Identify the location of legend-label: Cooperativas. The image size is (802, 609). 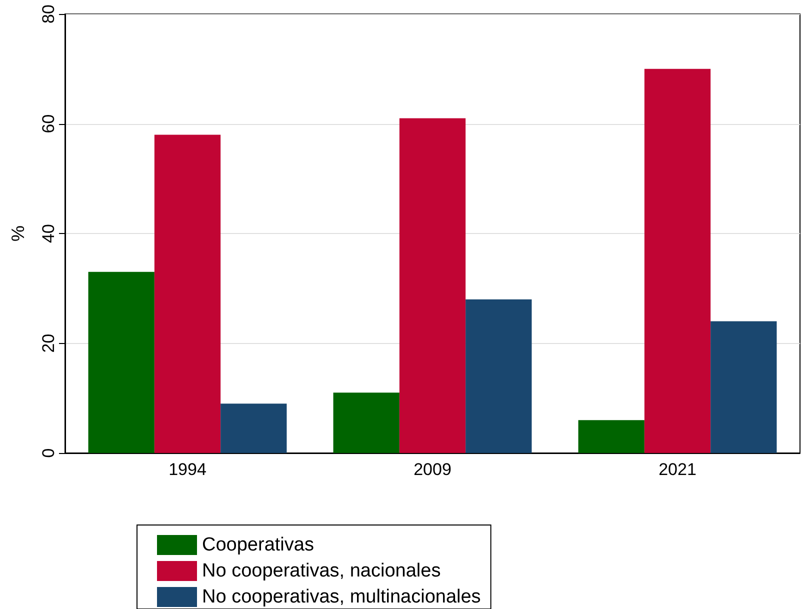
(258, 545).